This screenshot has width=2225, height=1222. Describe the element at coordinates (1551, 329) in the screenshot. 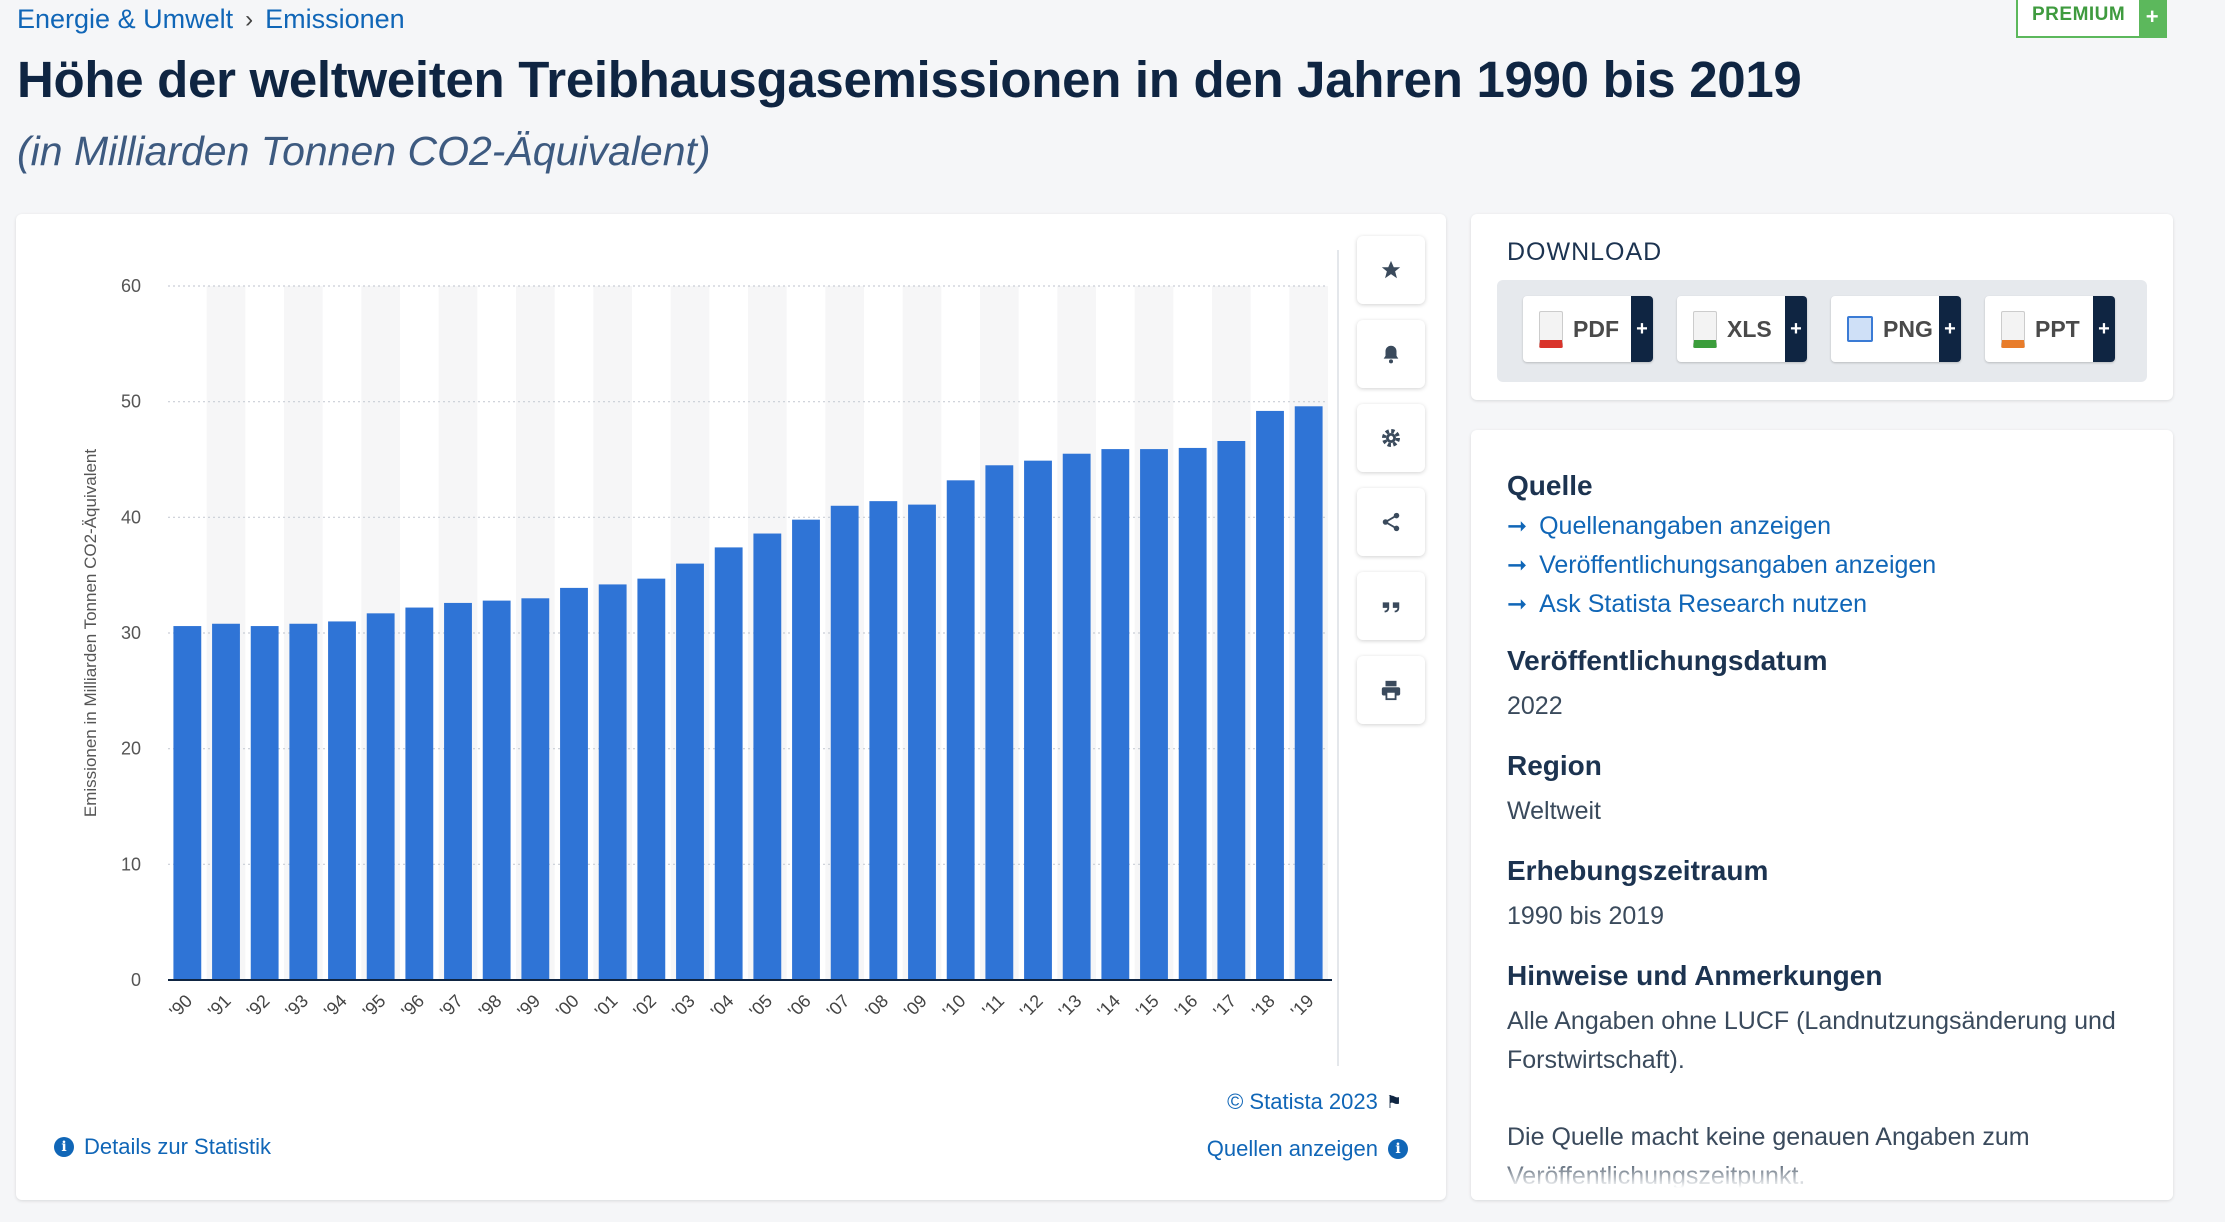

I see `pdf-file-icon` at that location.